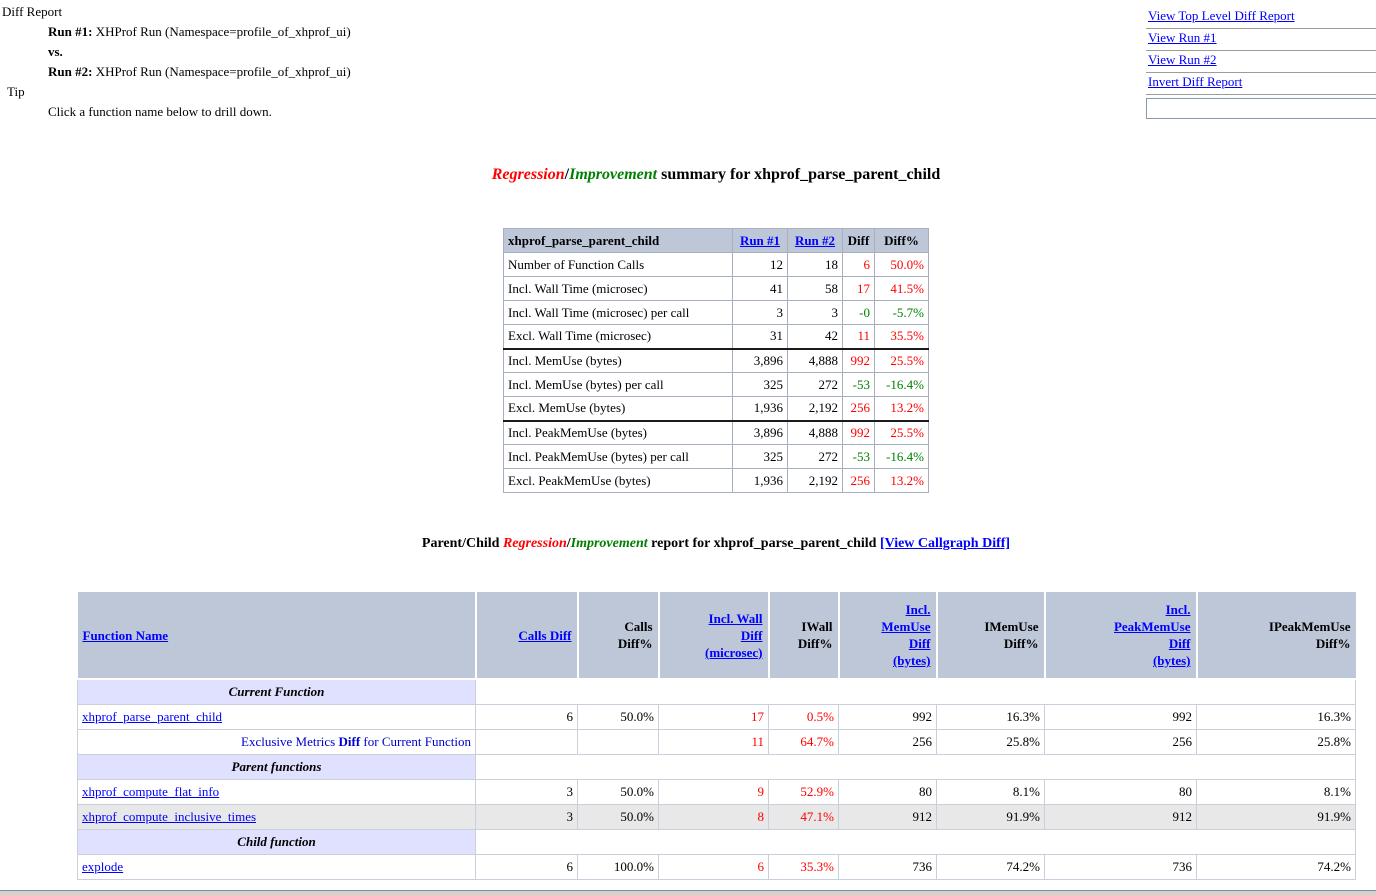 This screenshot has width=1376, height=895. Describe the element at coordinates (528, 174) in the screenshot. I see `summary-title-regression: Regression` at that location.